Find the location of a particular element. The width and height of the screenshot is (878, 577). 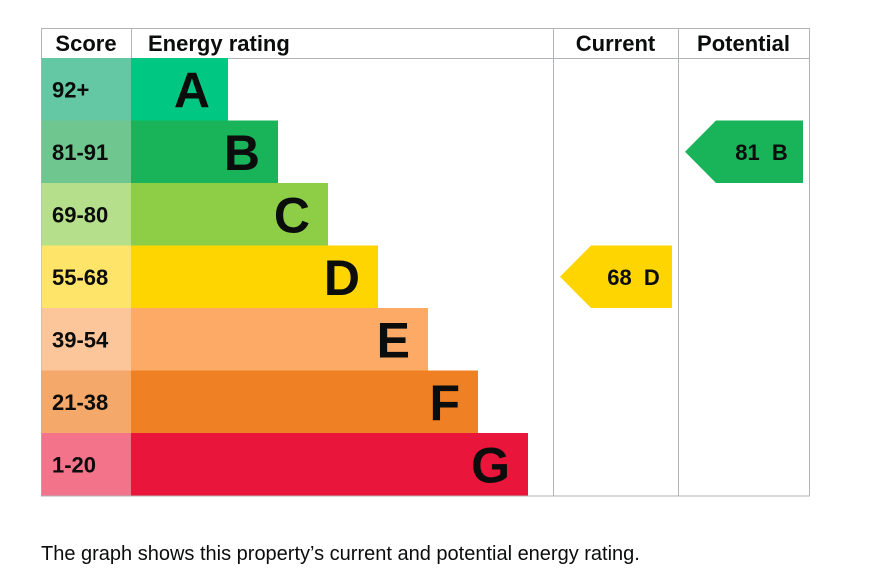

band-bar-b is located at coordinates (204, 151).